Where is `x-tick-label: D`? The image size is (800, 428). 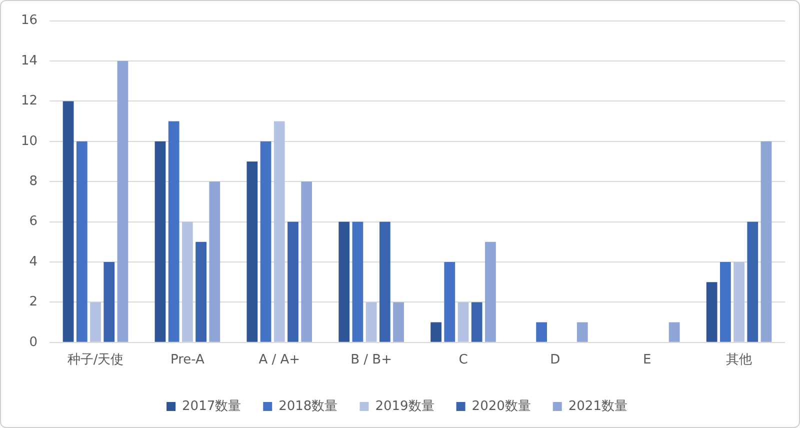
x-tick-label: D is located at coordinates (555, 360).